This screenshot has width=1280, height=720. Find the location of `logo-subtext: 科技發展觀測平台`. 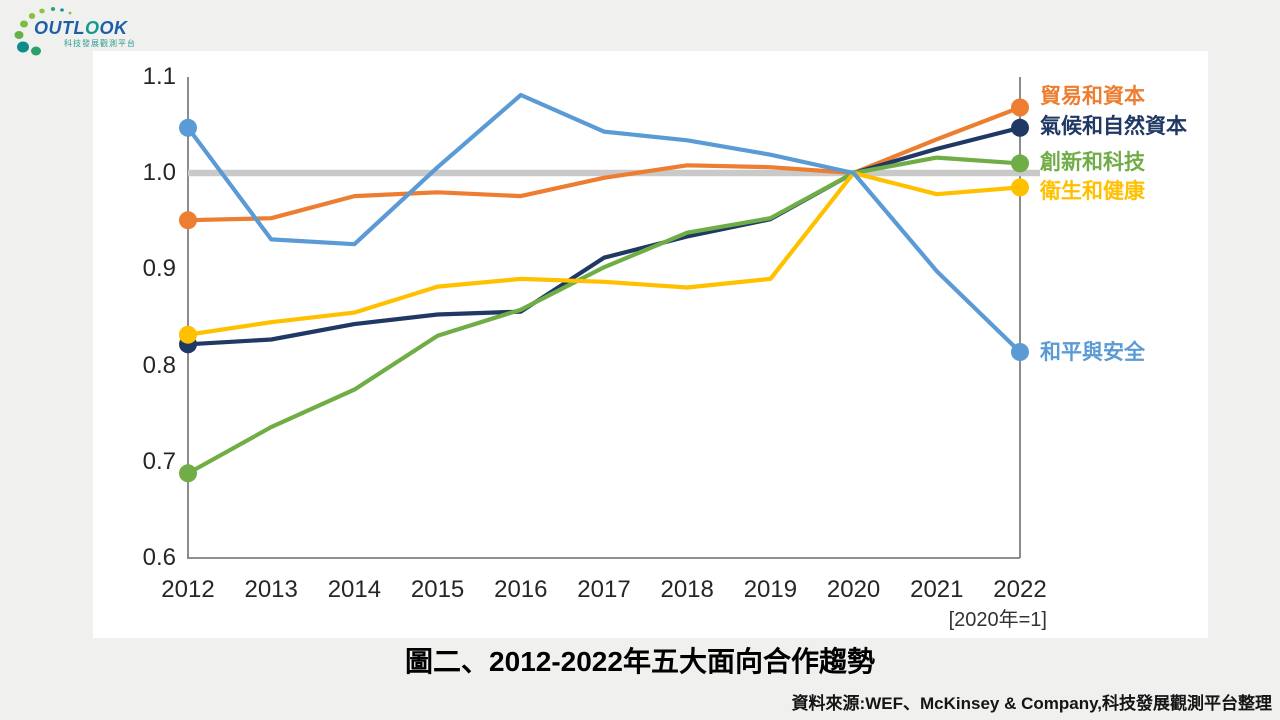

logo-subtext: 科技發展觀測平台 is located at coordinates (100, 43).